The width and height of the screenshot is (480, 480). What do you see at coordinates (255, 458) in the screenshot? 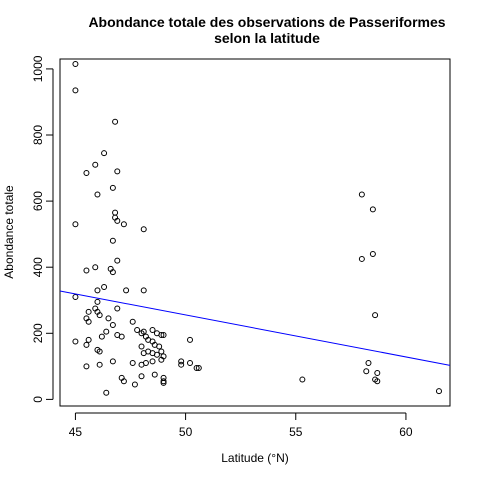
I see `x-axis-label: Latitude (°N)` at bounding box center [255, 458].